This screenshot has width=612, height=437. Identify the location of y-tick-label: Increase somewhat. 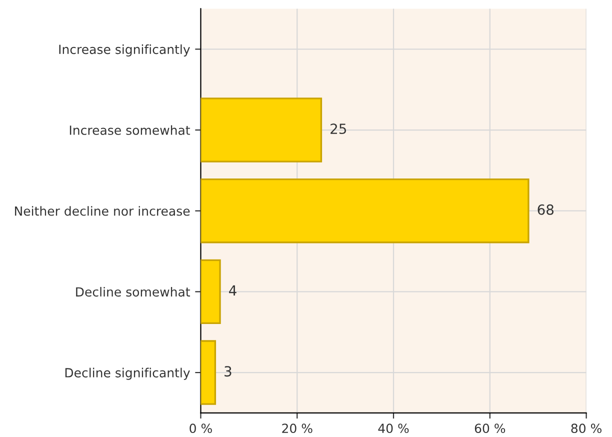
(130, 130).